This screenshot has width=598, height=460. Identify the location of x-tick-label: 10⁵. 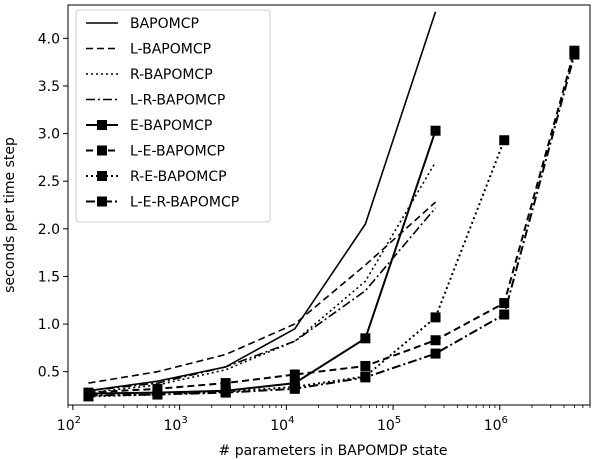
(389, 424).